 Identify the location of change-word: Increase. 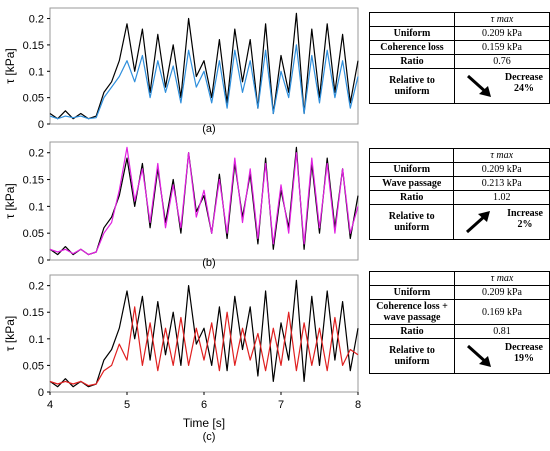
(525, 213).